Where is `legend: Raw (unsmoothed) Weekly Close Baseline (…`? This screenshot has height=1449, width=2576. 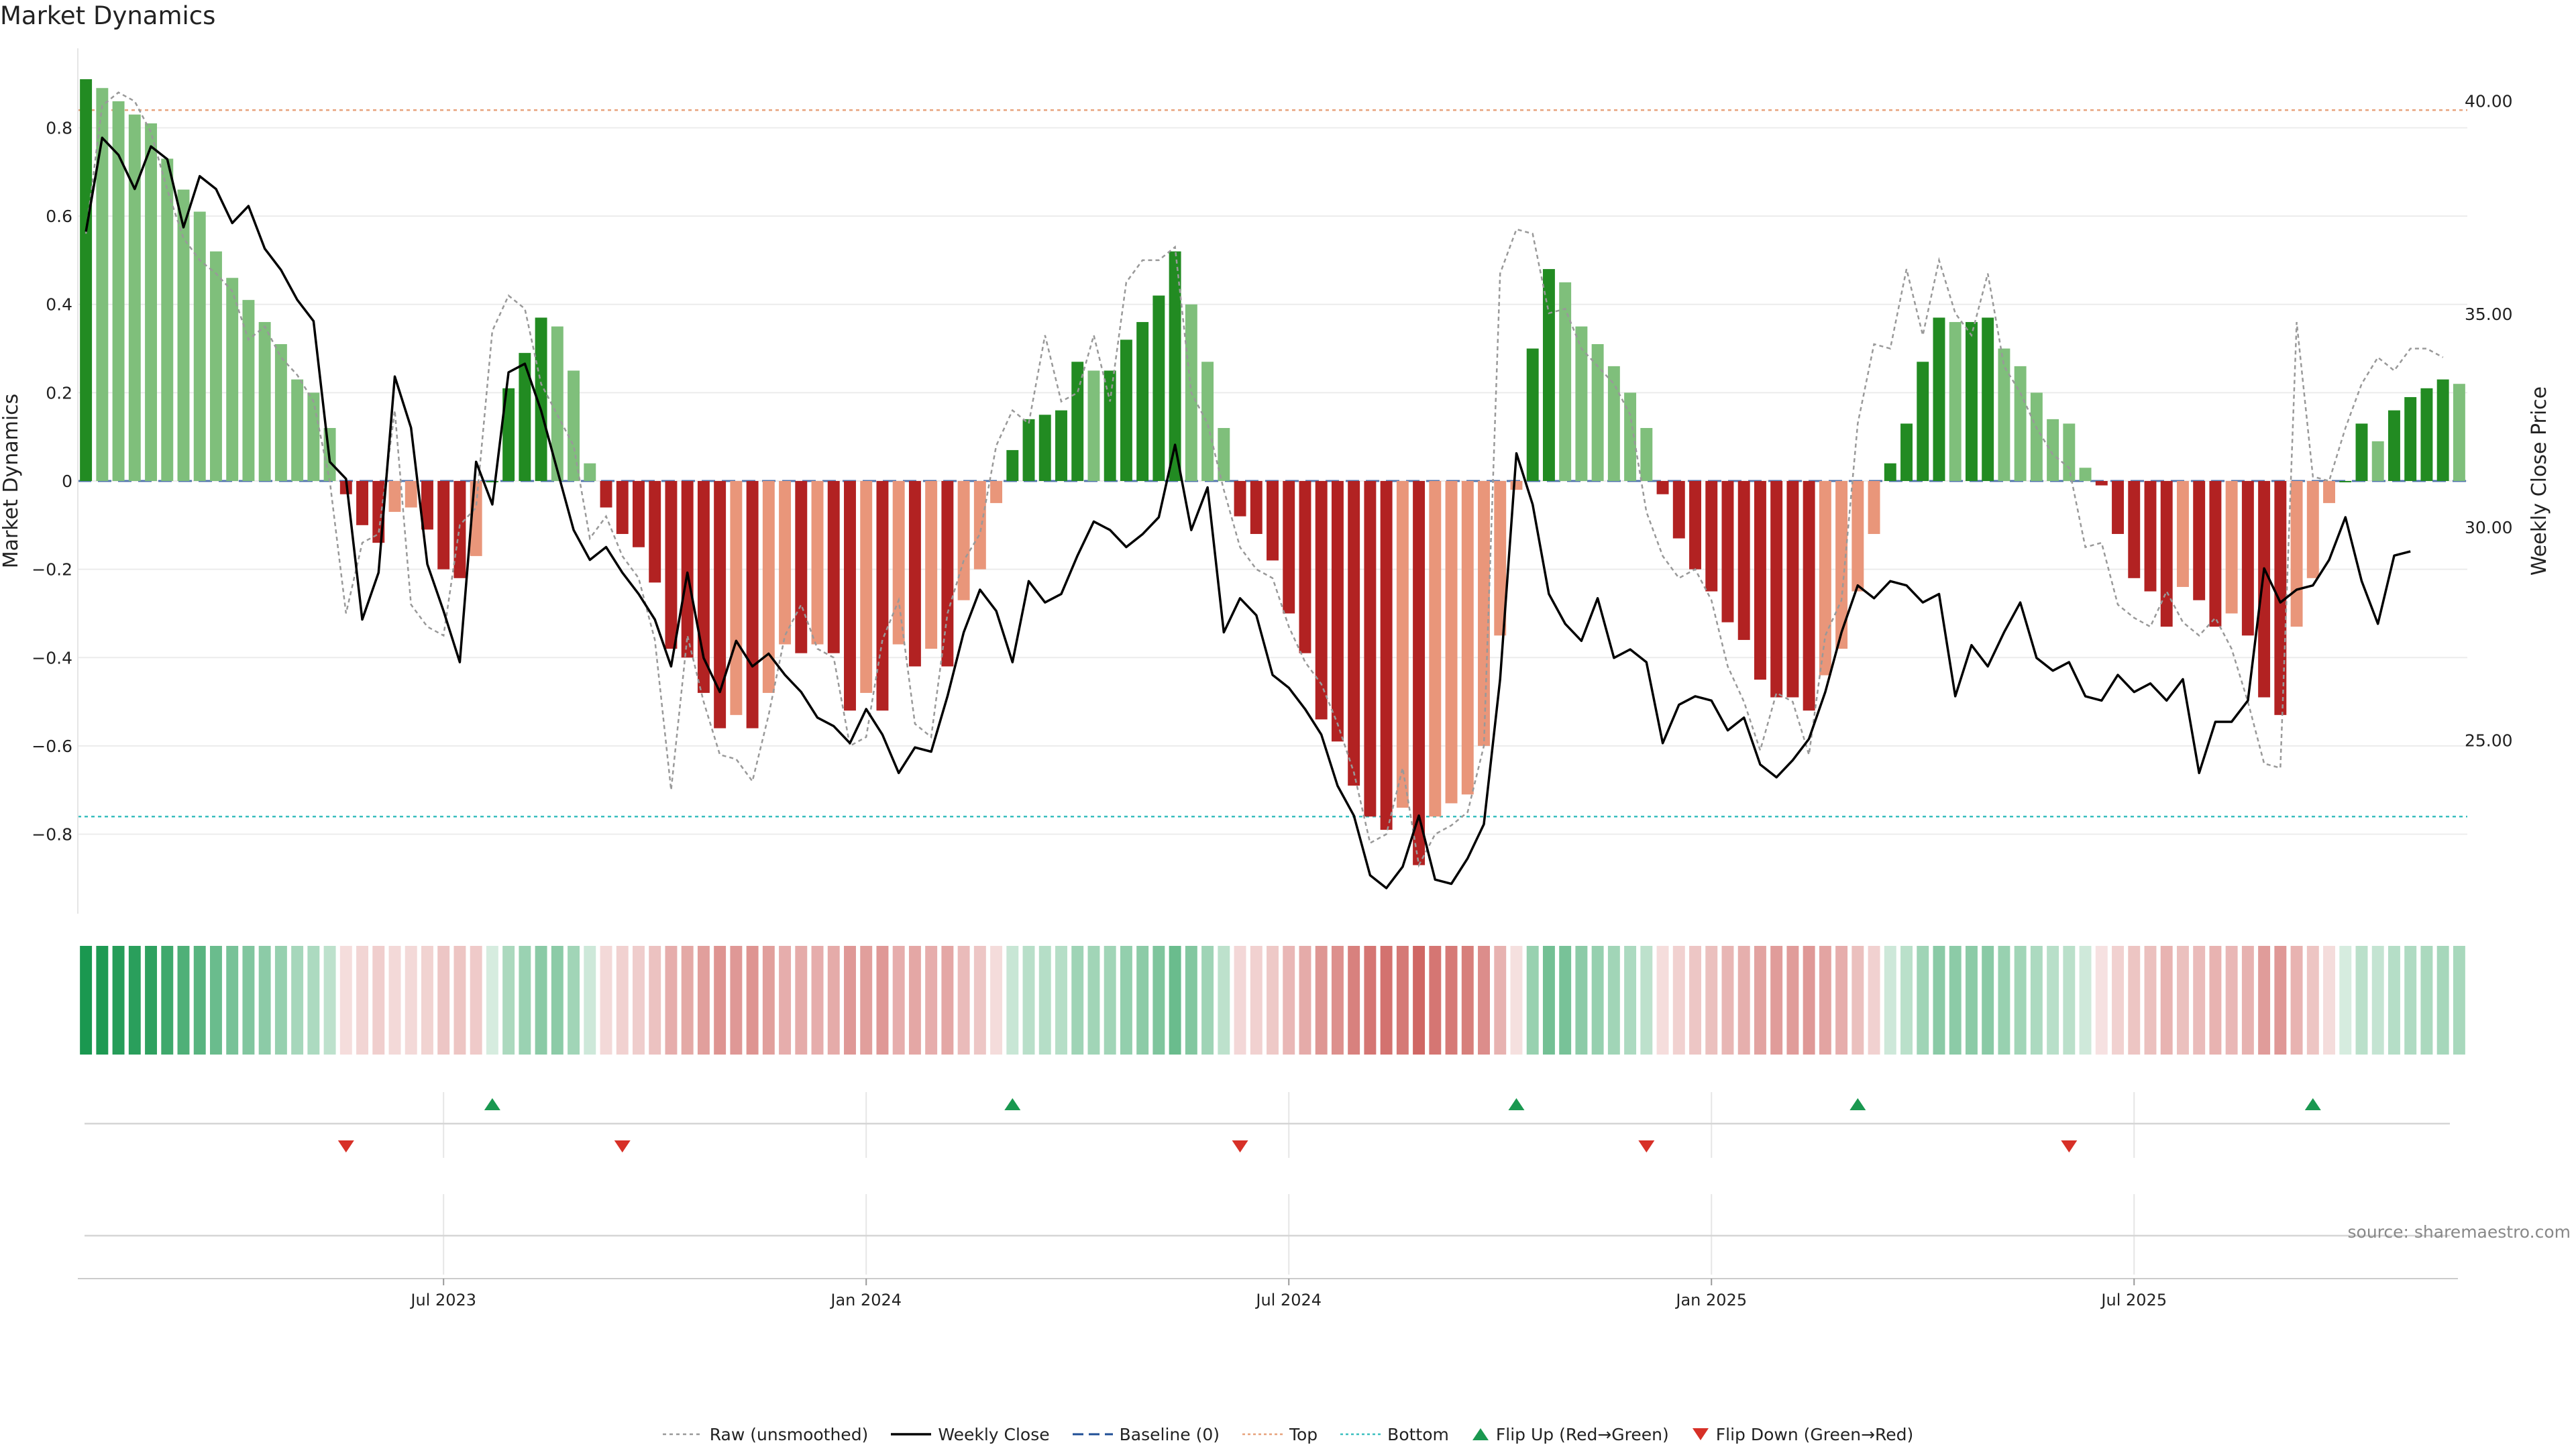 legend: Raw (unsmoothed) Weekly Close Baseline (… is located at coordinates (1288, 1434).